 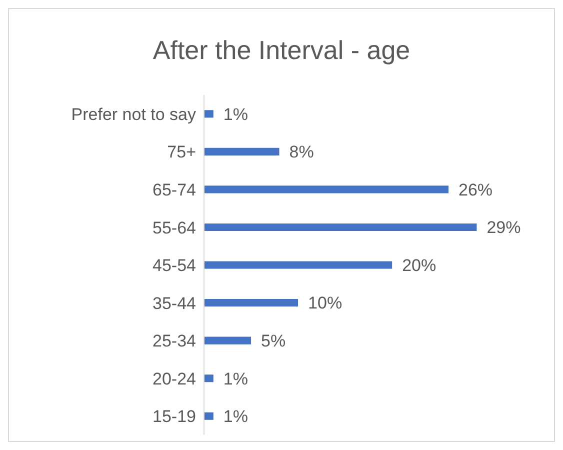 I want to click on y-tick-label: 45-54, so click(x=174, y=266).